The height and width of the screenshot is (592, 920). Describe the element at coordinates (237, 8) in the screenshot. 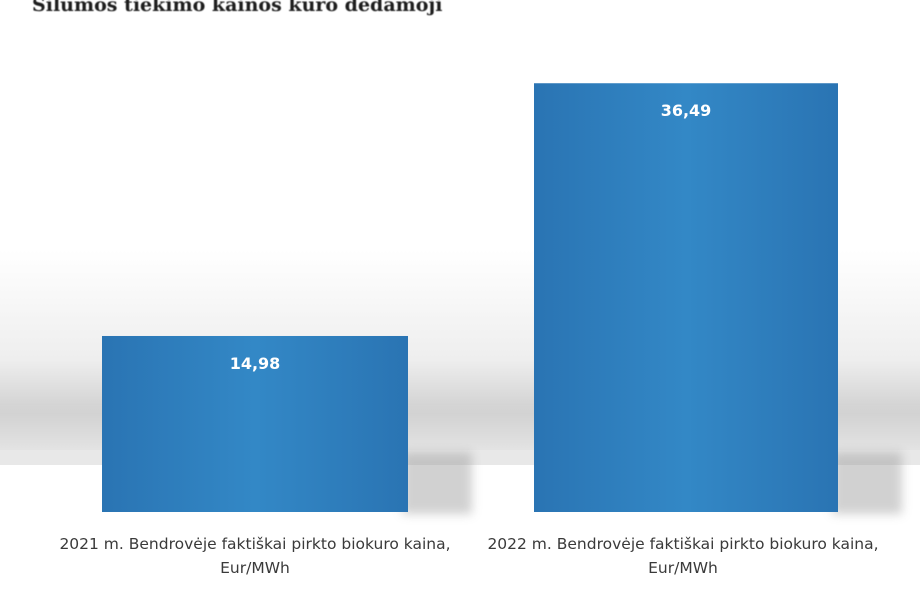

I see `document-heading: Šilumos tiekimo kainos kuro dedamoji` at that location.